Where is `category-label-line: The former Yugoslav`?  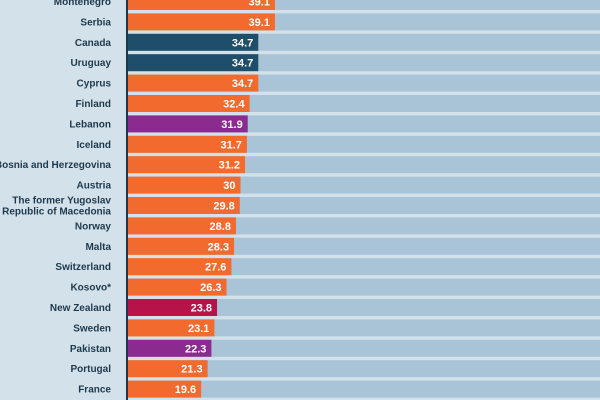 category-label-line: The former Yugoslav is located at coordinates (61, 201).